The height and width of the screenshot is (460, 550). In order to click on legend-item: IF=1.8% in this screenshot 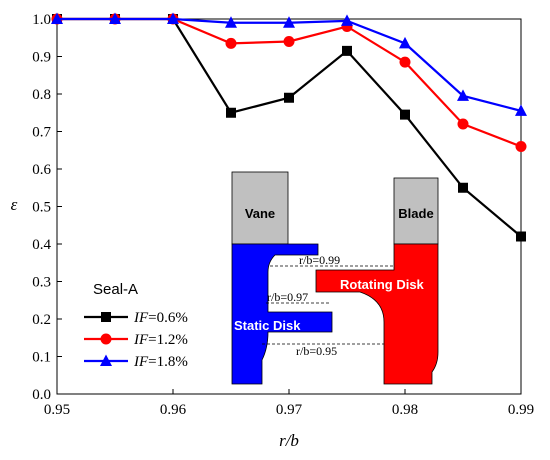, I will do `click(136, 362)`.